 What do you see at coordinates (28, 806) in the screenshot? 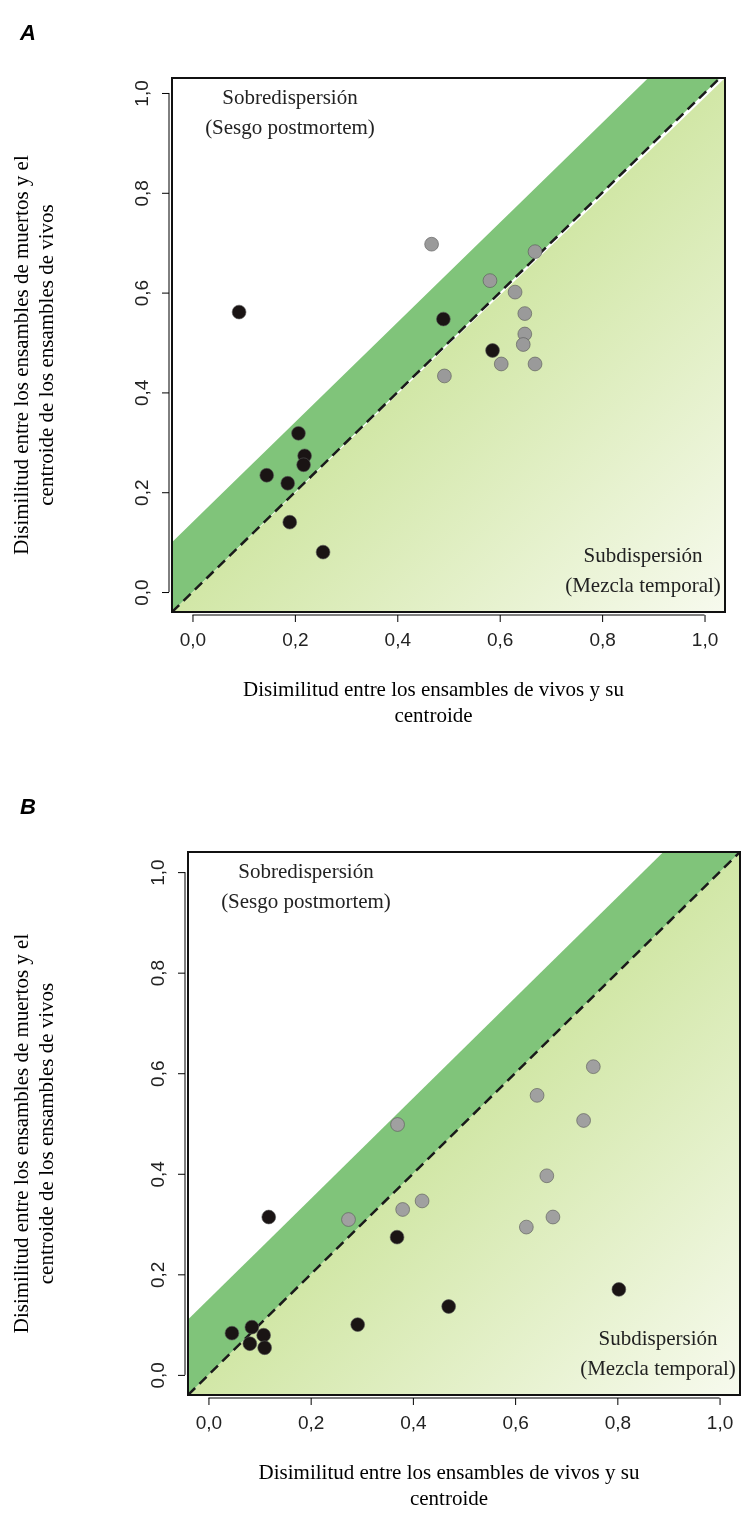
I see `chart-title: B` at bounding box center [28, 806].